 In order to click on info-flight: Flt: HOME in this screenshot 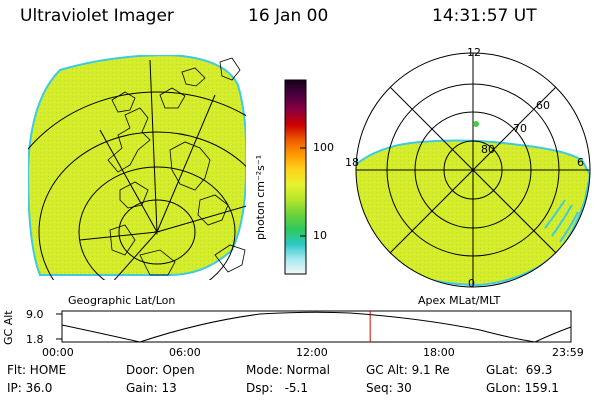, I will do `click(37, 370)`.